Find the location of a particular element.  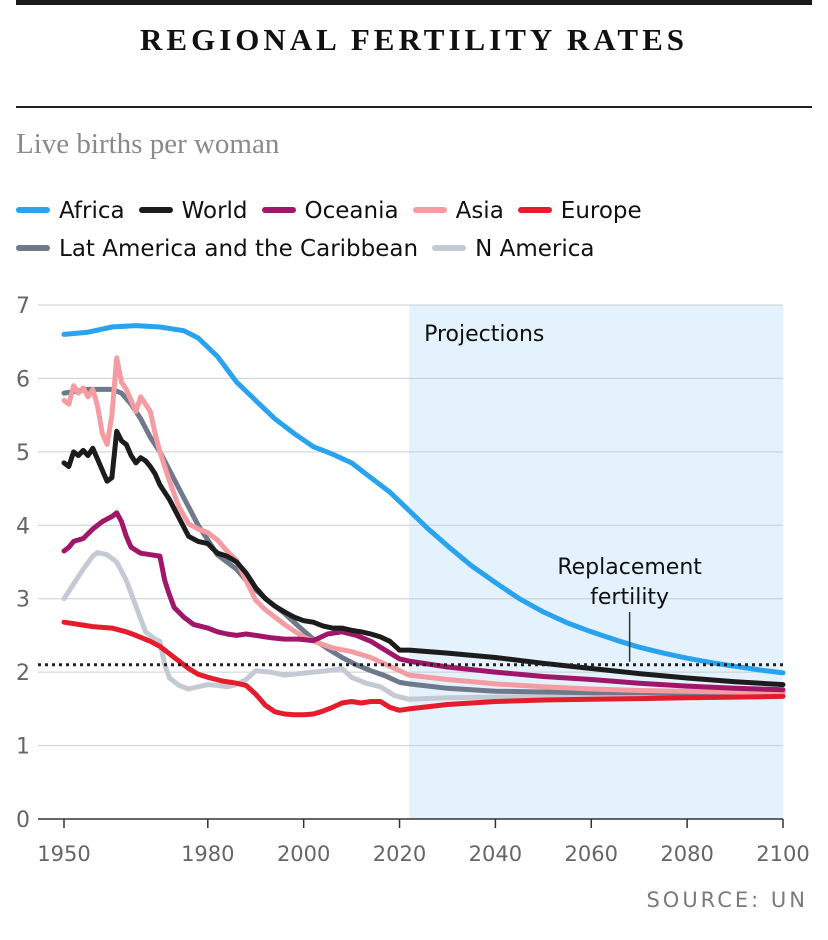

y-tick-label: 6 is located at coordinates (23, 379).